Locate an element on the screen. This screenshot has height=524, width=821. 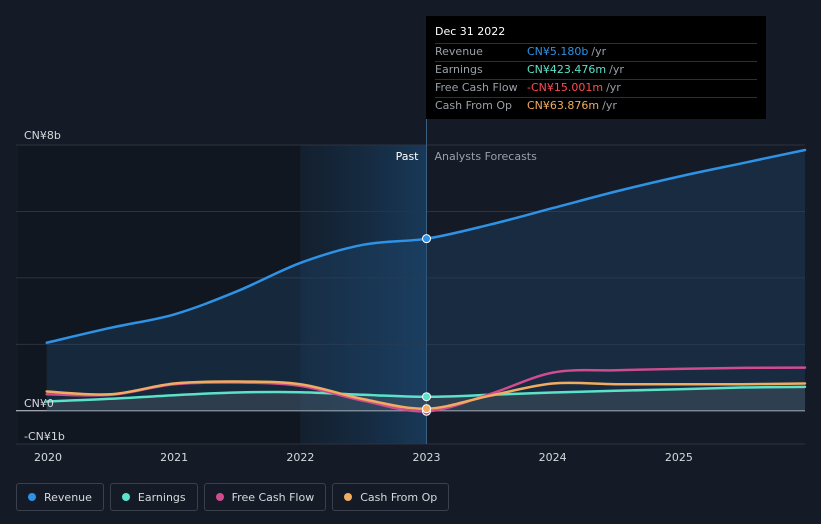
highlight-point-earnings is located at coordinates (426, 397).